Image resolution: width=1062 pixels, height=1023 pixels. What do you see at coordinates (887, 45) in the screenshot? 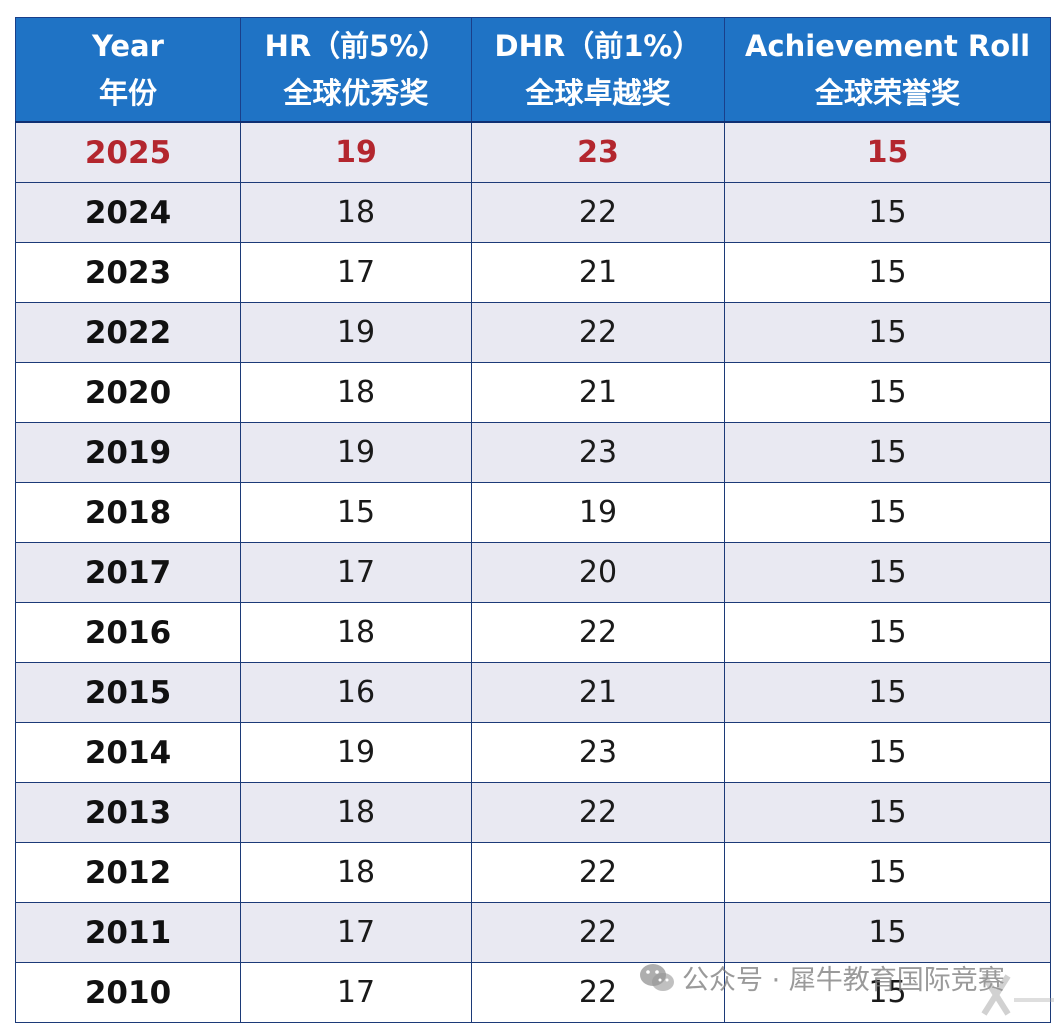
I see `header-achievement-roll-en: Achievement Roll` at bounding box center [887, 45].